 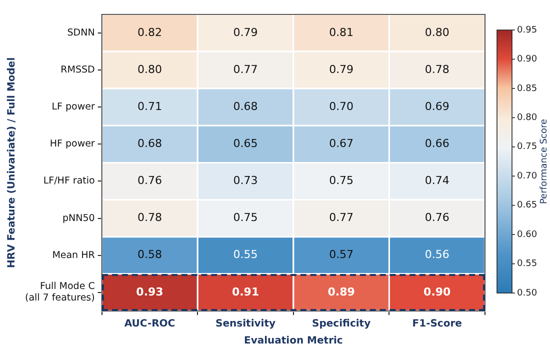 What do you see at coordinates (544, 161) in the screenshot?
I see `color-bar-title: Performance Score` at bounding box center [544, 161].